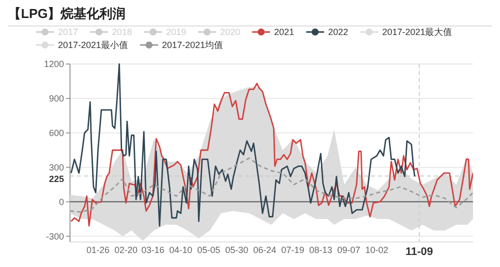 This screenshot has width=500, height=267. Describe the element at coordinates (284, 32) in the screenshot. I see `legend-label: 2021` at that location.